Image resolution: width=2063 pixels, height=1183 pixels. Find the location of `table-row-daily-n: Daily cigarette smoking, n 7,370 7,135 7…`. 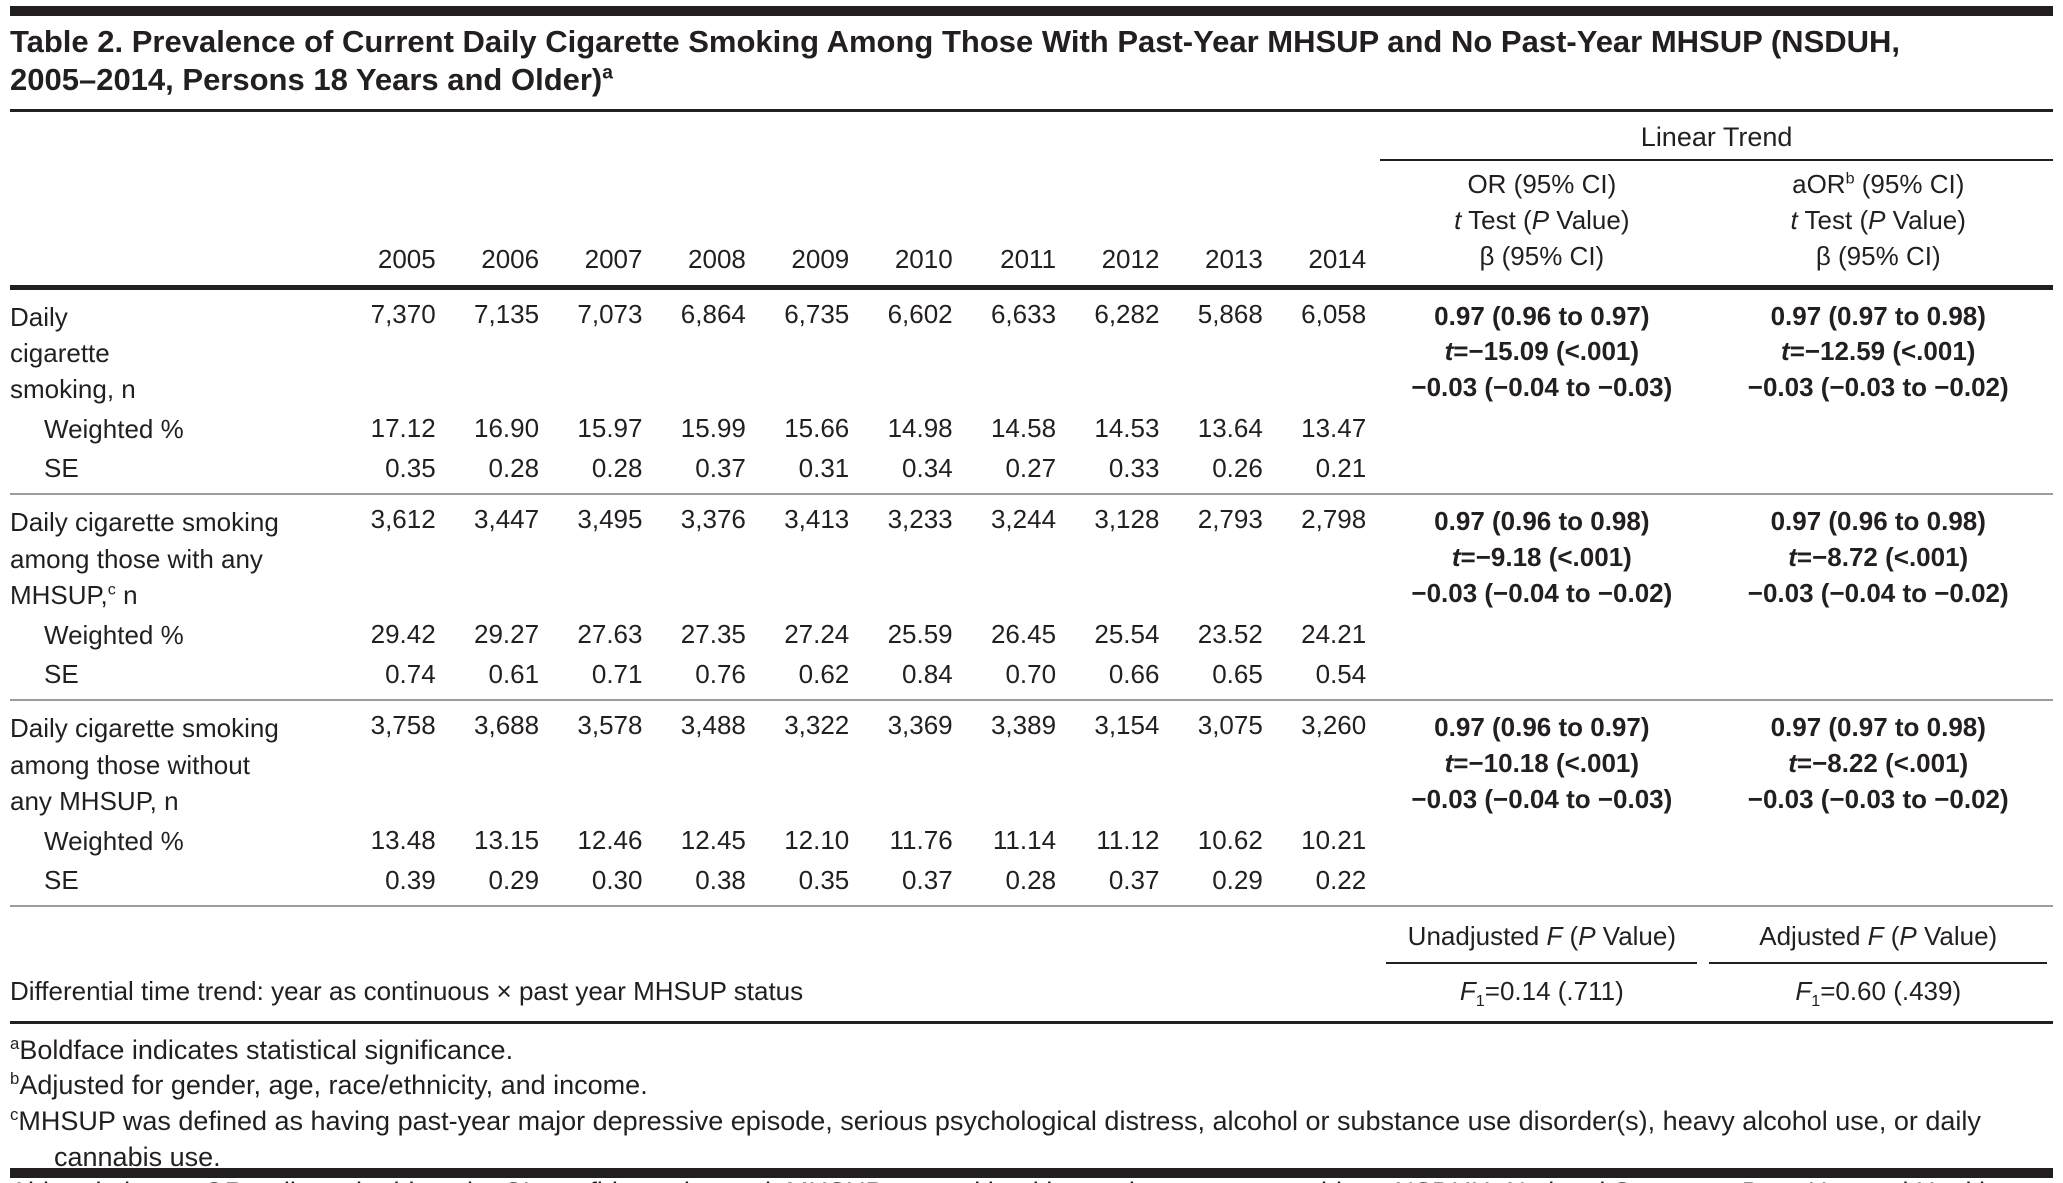

table-row-daily-n: Daily cigarette smoking, n 7,370 7,135 7… is located at coordinates (1031, 347).